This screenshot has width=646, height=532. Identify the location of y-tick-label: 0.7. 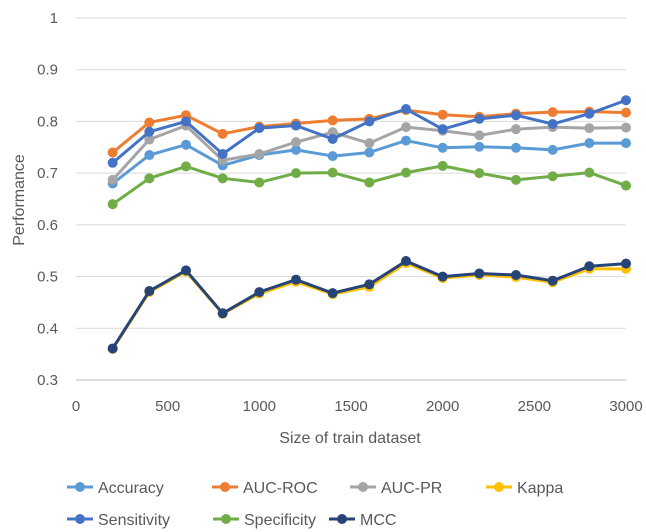
(47, 173).